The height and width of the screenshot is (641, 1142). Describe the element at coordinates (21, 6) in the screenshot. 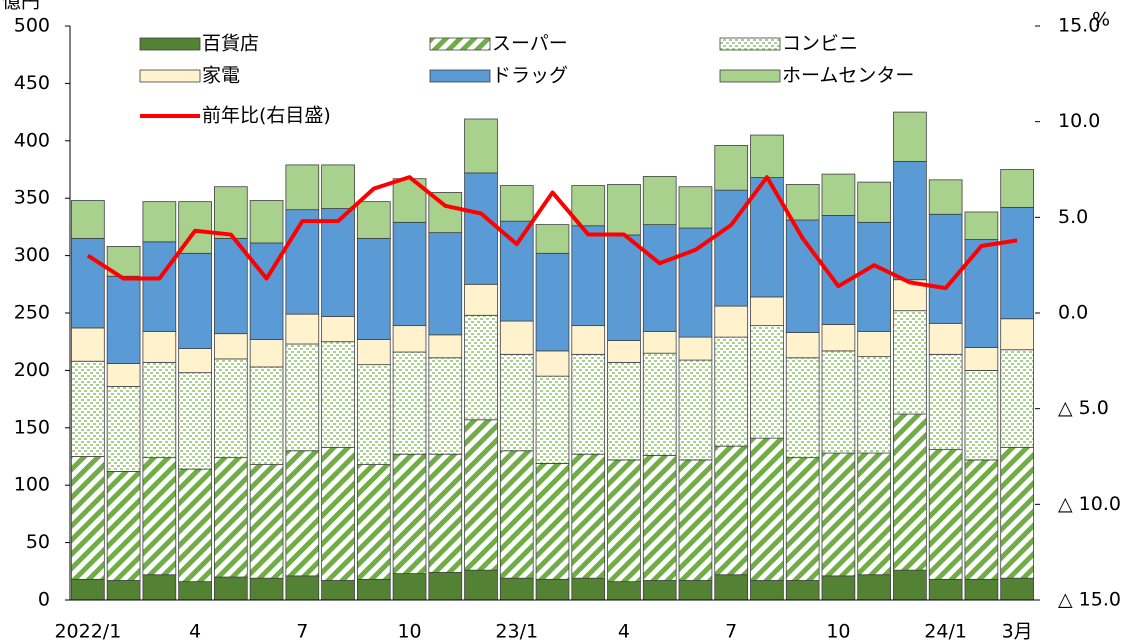

I see `y-axis-label: 億円` at that location.